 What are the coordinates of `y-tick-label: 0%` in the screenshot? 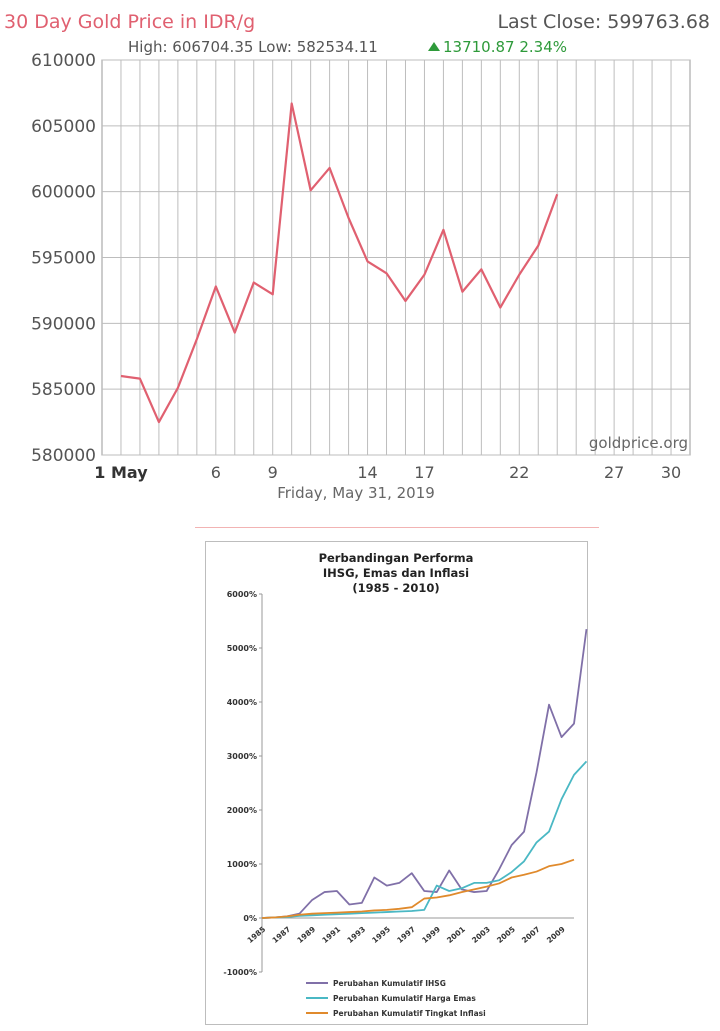 It's located at (250, 918).